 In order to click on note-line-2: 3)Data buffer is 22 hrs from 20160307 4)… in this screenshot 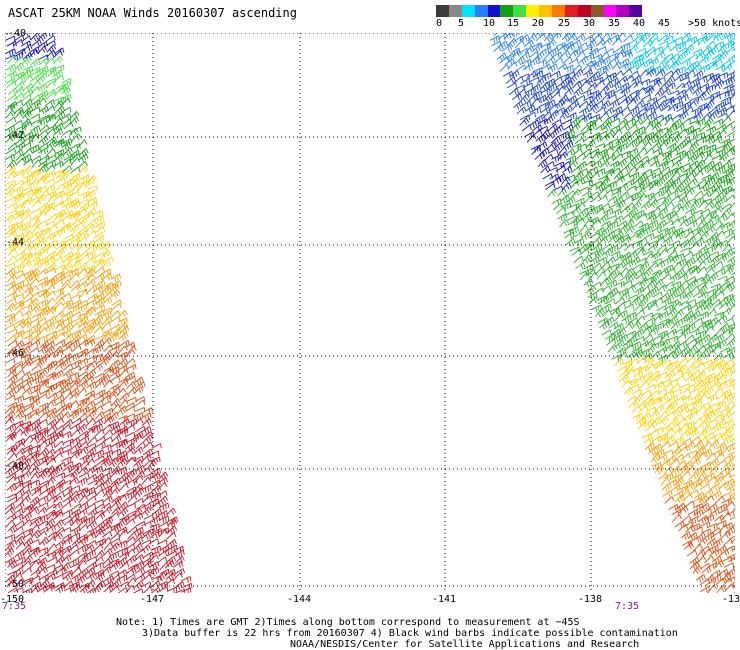, I will do `click(410, 633)`.